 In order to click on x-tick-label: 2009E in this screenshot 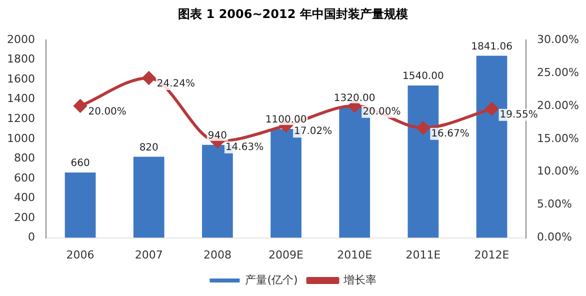, I will do `click(286, 255)`.